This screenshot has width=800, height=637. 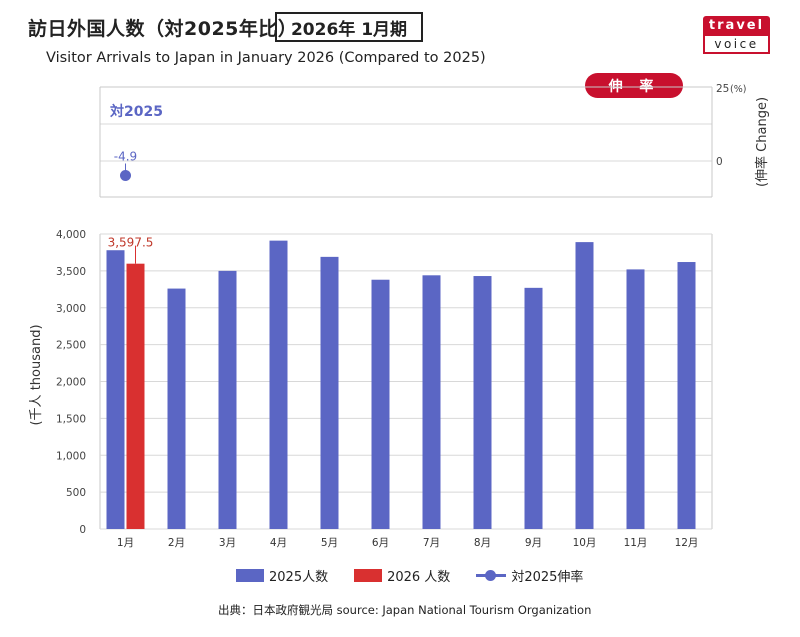 What do you see at coordinates (738, 89) in the screenshot?
I see `right-axis-unit: (%)` at bounding box center [738, 89].